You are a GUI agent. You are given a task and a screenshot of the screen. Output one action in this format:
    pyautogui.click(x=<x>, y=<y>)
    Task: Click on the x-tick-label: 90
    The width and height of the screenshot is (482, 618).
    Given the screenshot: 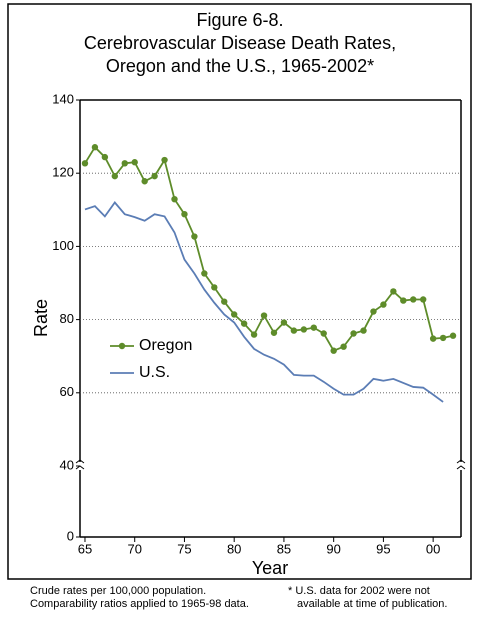 What is the action you would take?
    pyautogui.click(x=333, y=548)
    